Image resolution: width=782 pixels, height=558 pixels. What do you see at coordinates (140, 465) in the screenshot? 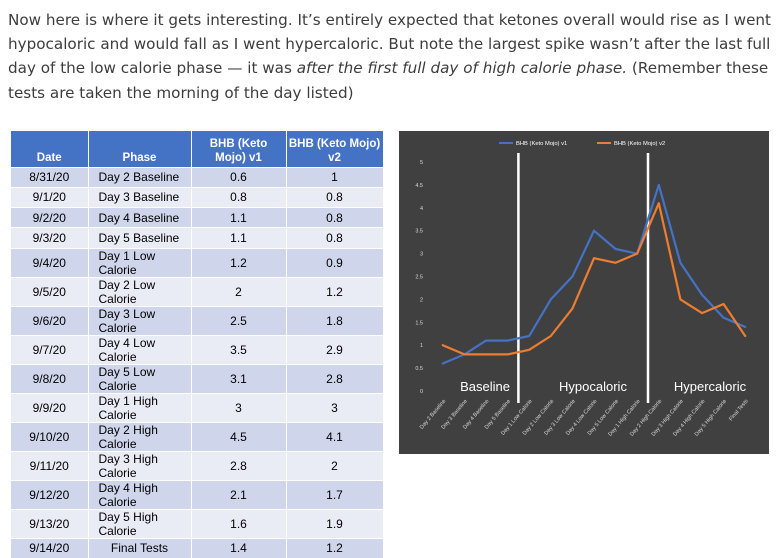
I see `phase-cell: Day 3 High Calorie` at bounding box center [140, 465].